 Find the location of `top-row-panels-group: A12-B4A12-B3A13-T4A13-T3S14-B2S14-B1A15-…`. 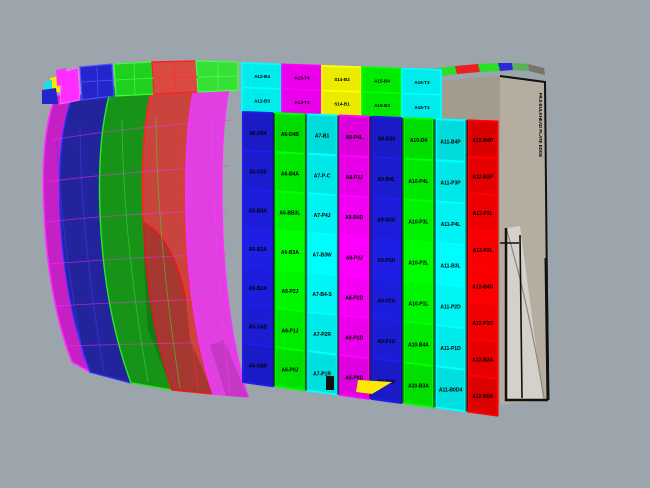

top-row-panels-group: A12-B4A12-B3A13-T4A13-T3S14-B2S14-B1A15-… is located at coordinates (341, 91).